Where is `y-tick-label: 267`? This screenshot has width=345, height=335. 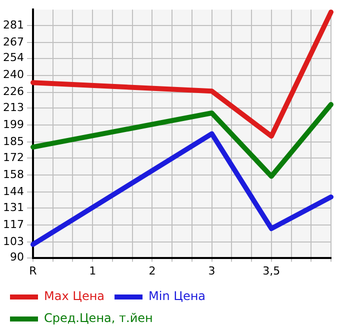 y-tick-label: 267 is located at coordinates (13, 41).